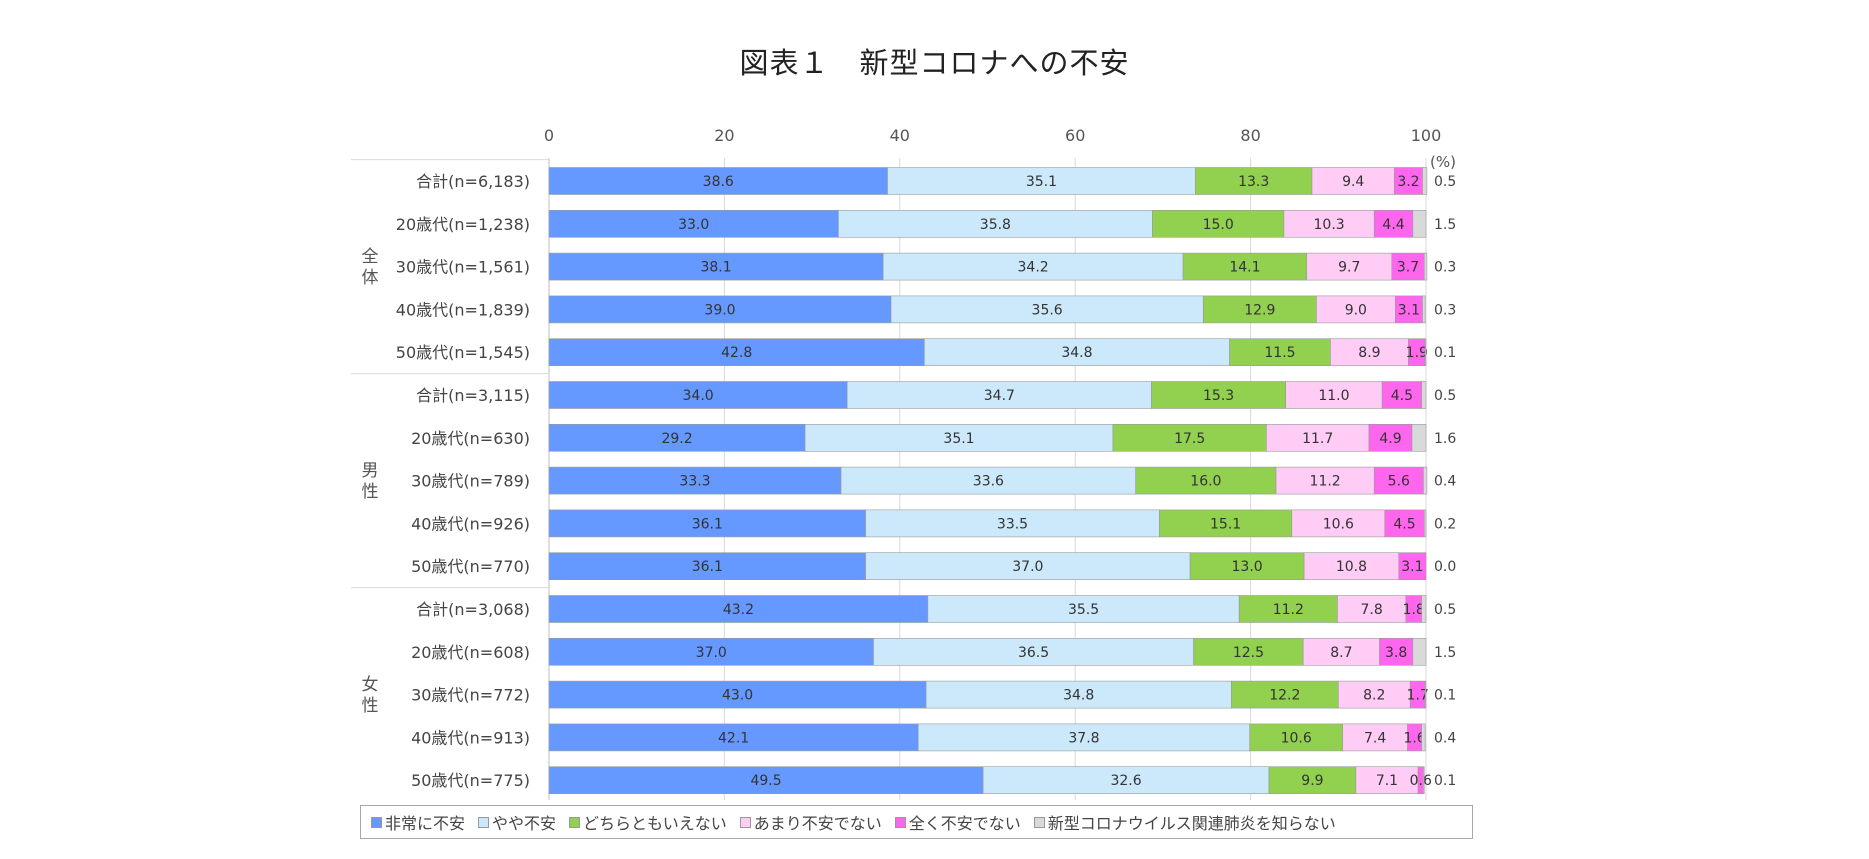 The height and width of the screenshot is (859, 1869). I want to click on row-label: 50歳代(n=770), so click(470, 566).